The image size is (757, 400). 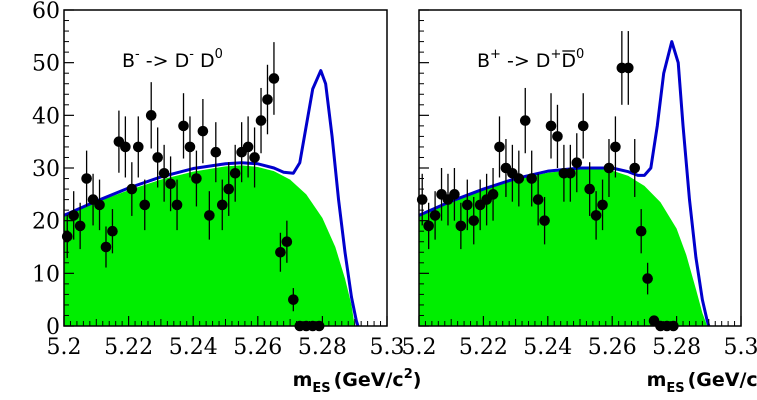 I want to click on y-tick-label: 40, so click(x=46, y=116).